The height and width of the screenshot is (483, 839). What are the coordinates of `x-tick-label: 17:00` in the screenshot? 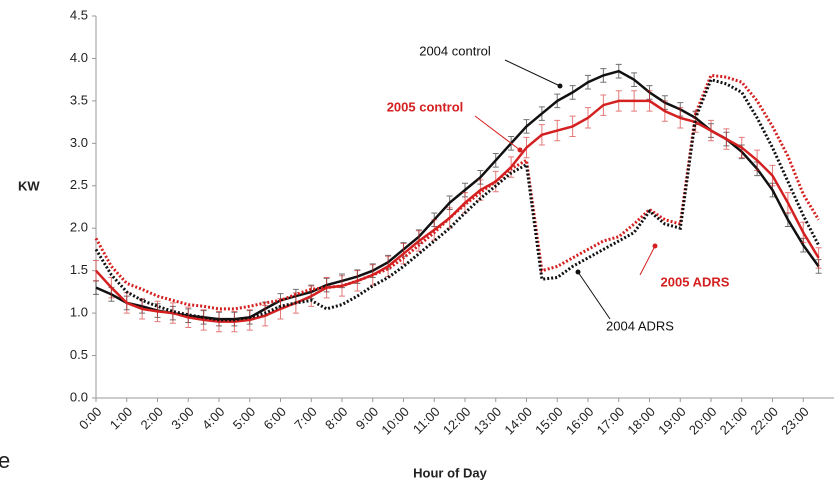 It's located at (611, 421).